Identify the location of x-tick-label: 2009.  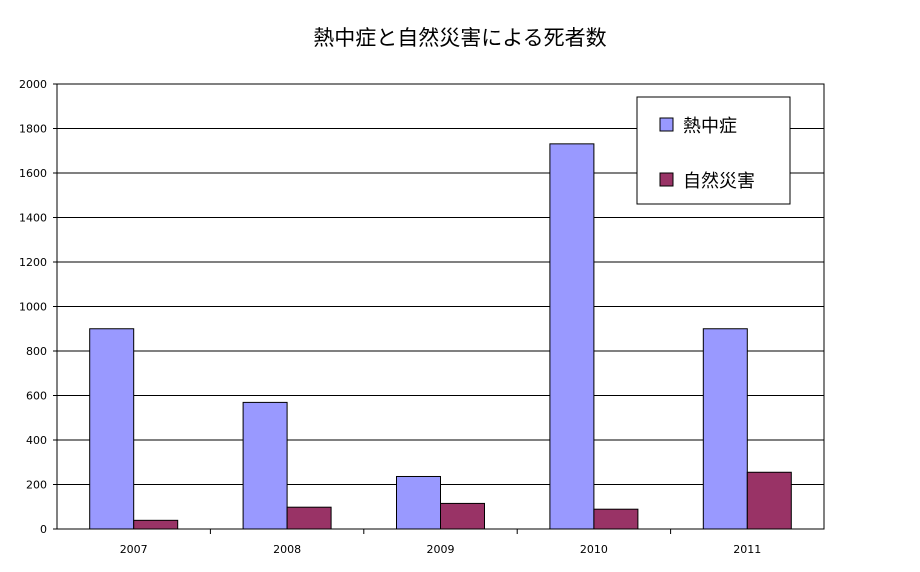
(441, 549).